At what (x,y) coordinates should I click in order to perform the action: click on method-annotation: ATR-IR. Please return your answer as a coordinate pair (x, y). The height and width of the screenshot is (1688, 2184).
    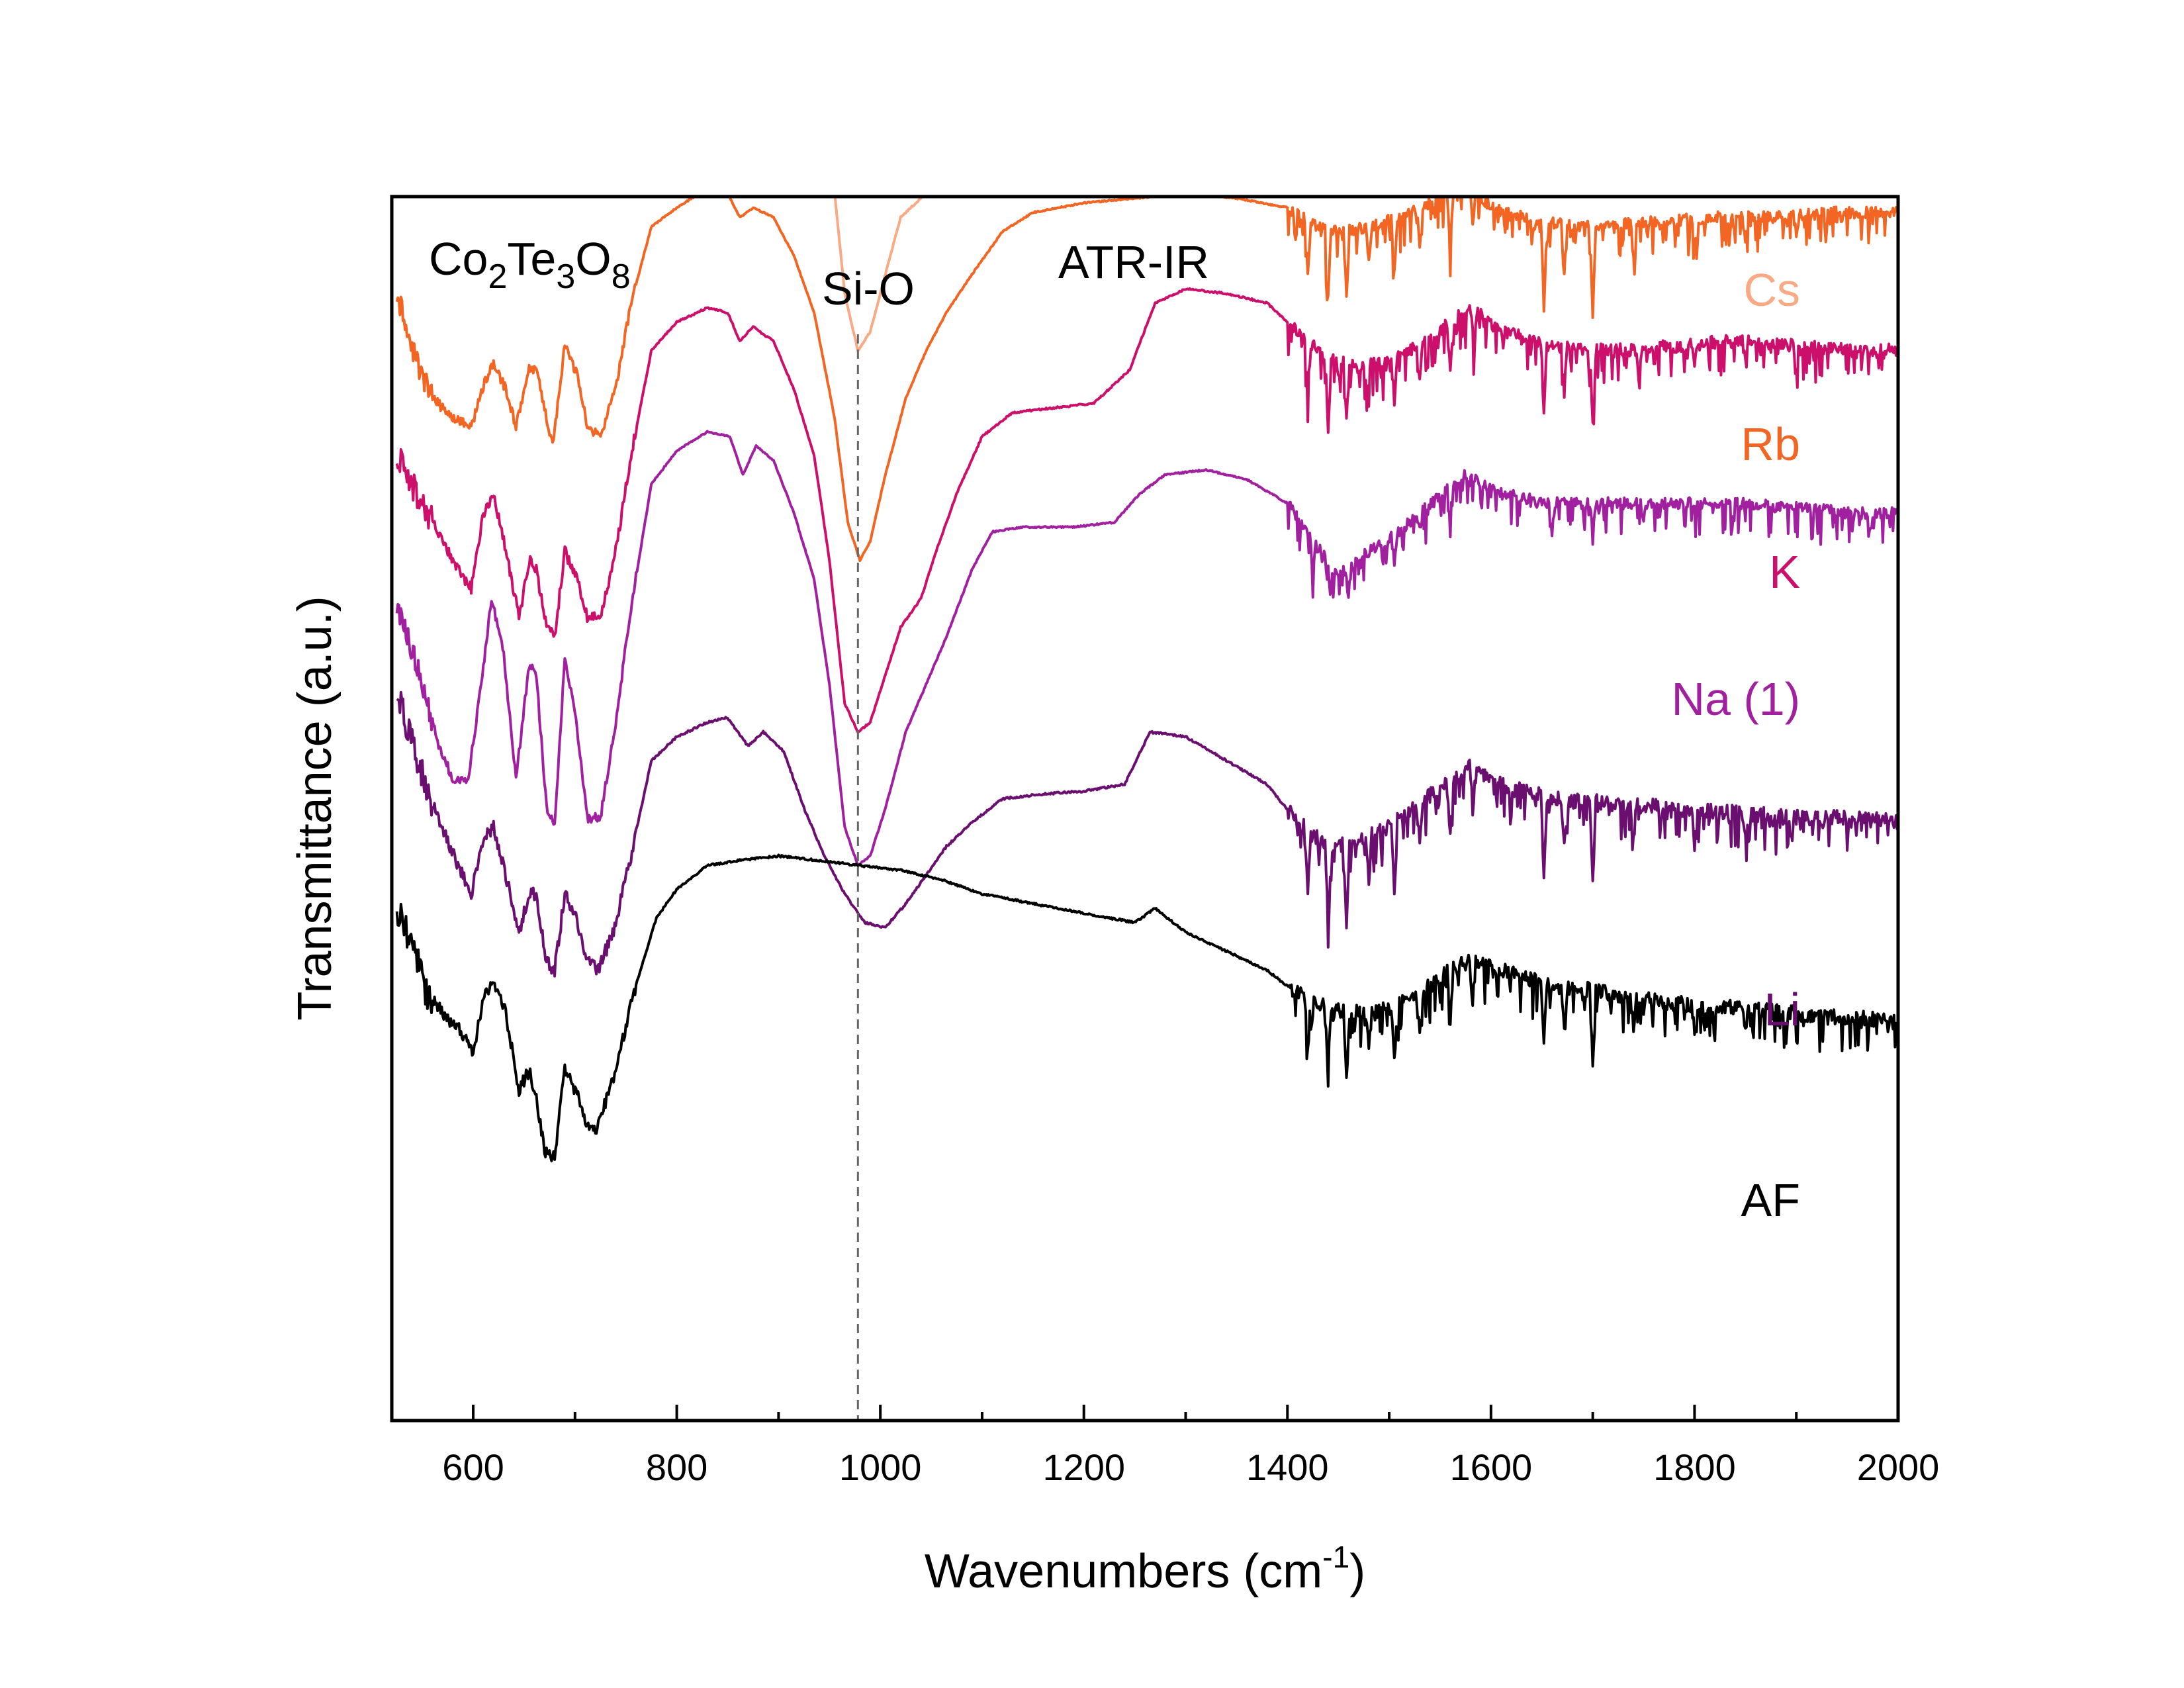
    Looking at the image, I should click on (1133, 262).